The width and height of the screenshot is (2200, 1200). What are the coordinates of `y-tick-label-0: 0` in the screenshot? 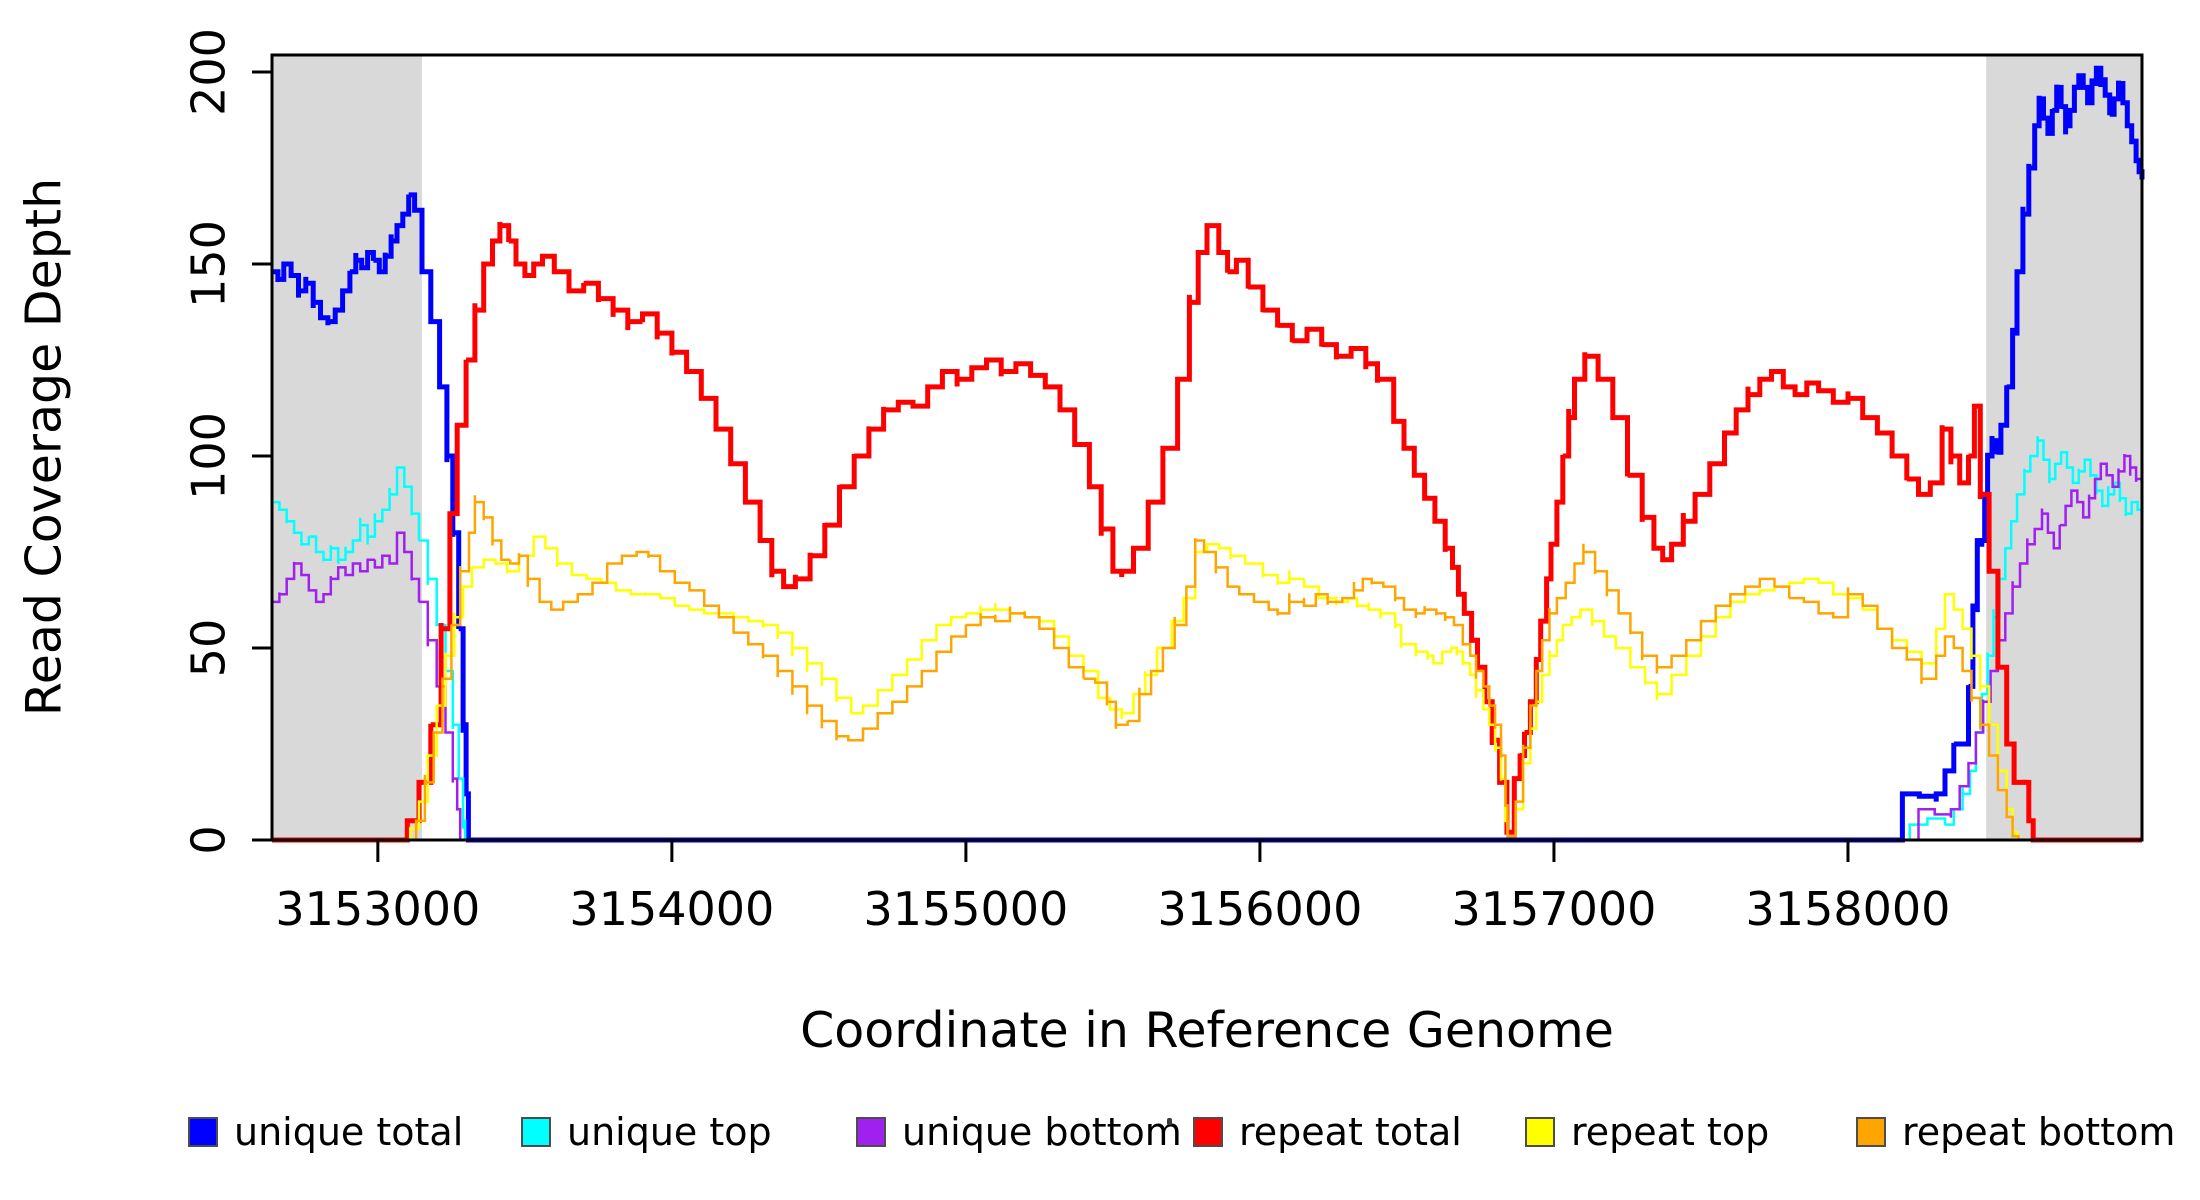 It's located at (209, 839).